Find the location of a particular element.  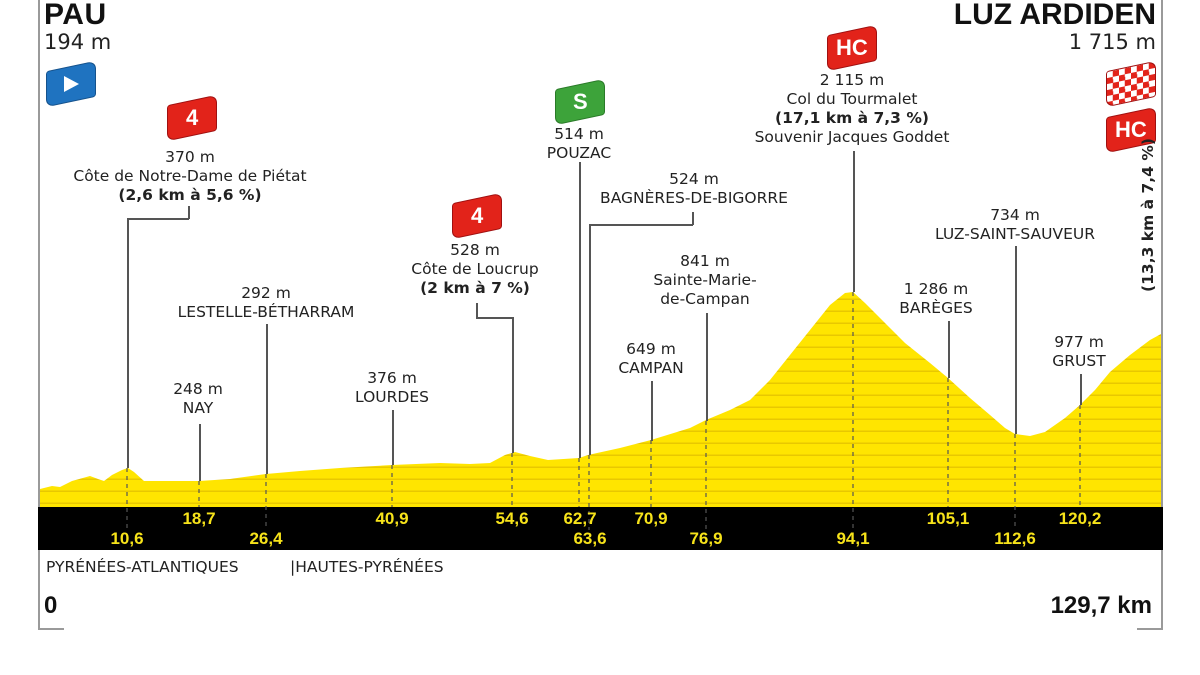

km-nay: 18,7 is located at coordinates (199, 518).